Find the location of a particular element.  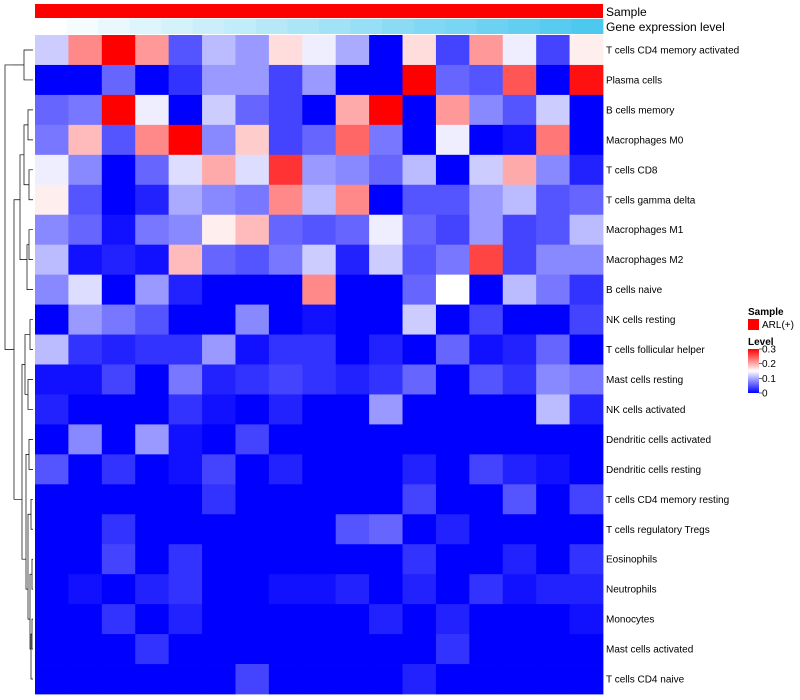

legend-level-tick-label: 0.2 is located at coordinates (769, 364).